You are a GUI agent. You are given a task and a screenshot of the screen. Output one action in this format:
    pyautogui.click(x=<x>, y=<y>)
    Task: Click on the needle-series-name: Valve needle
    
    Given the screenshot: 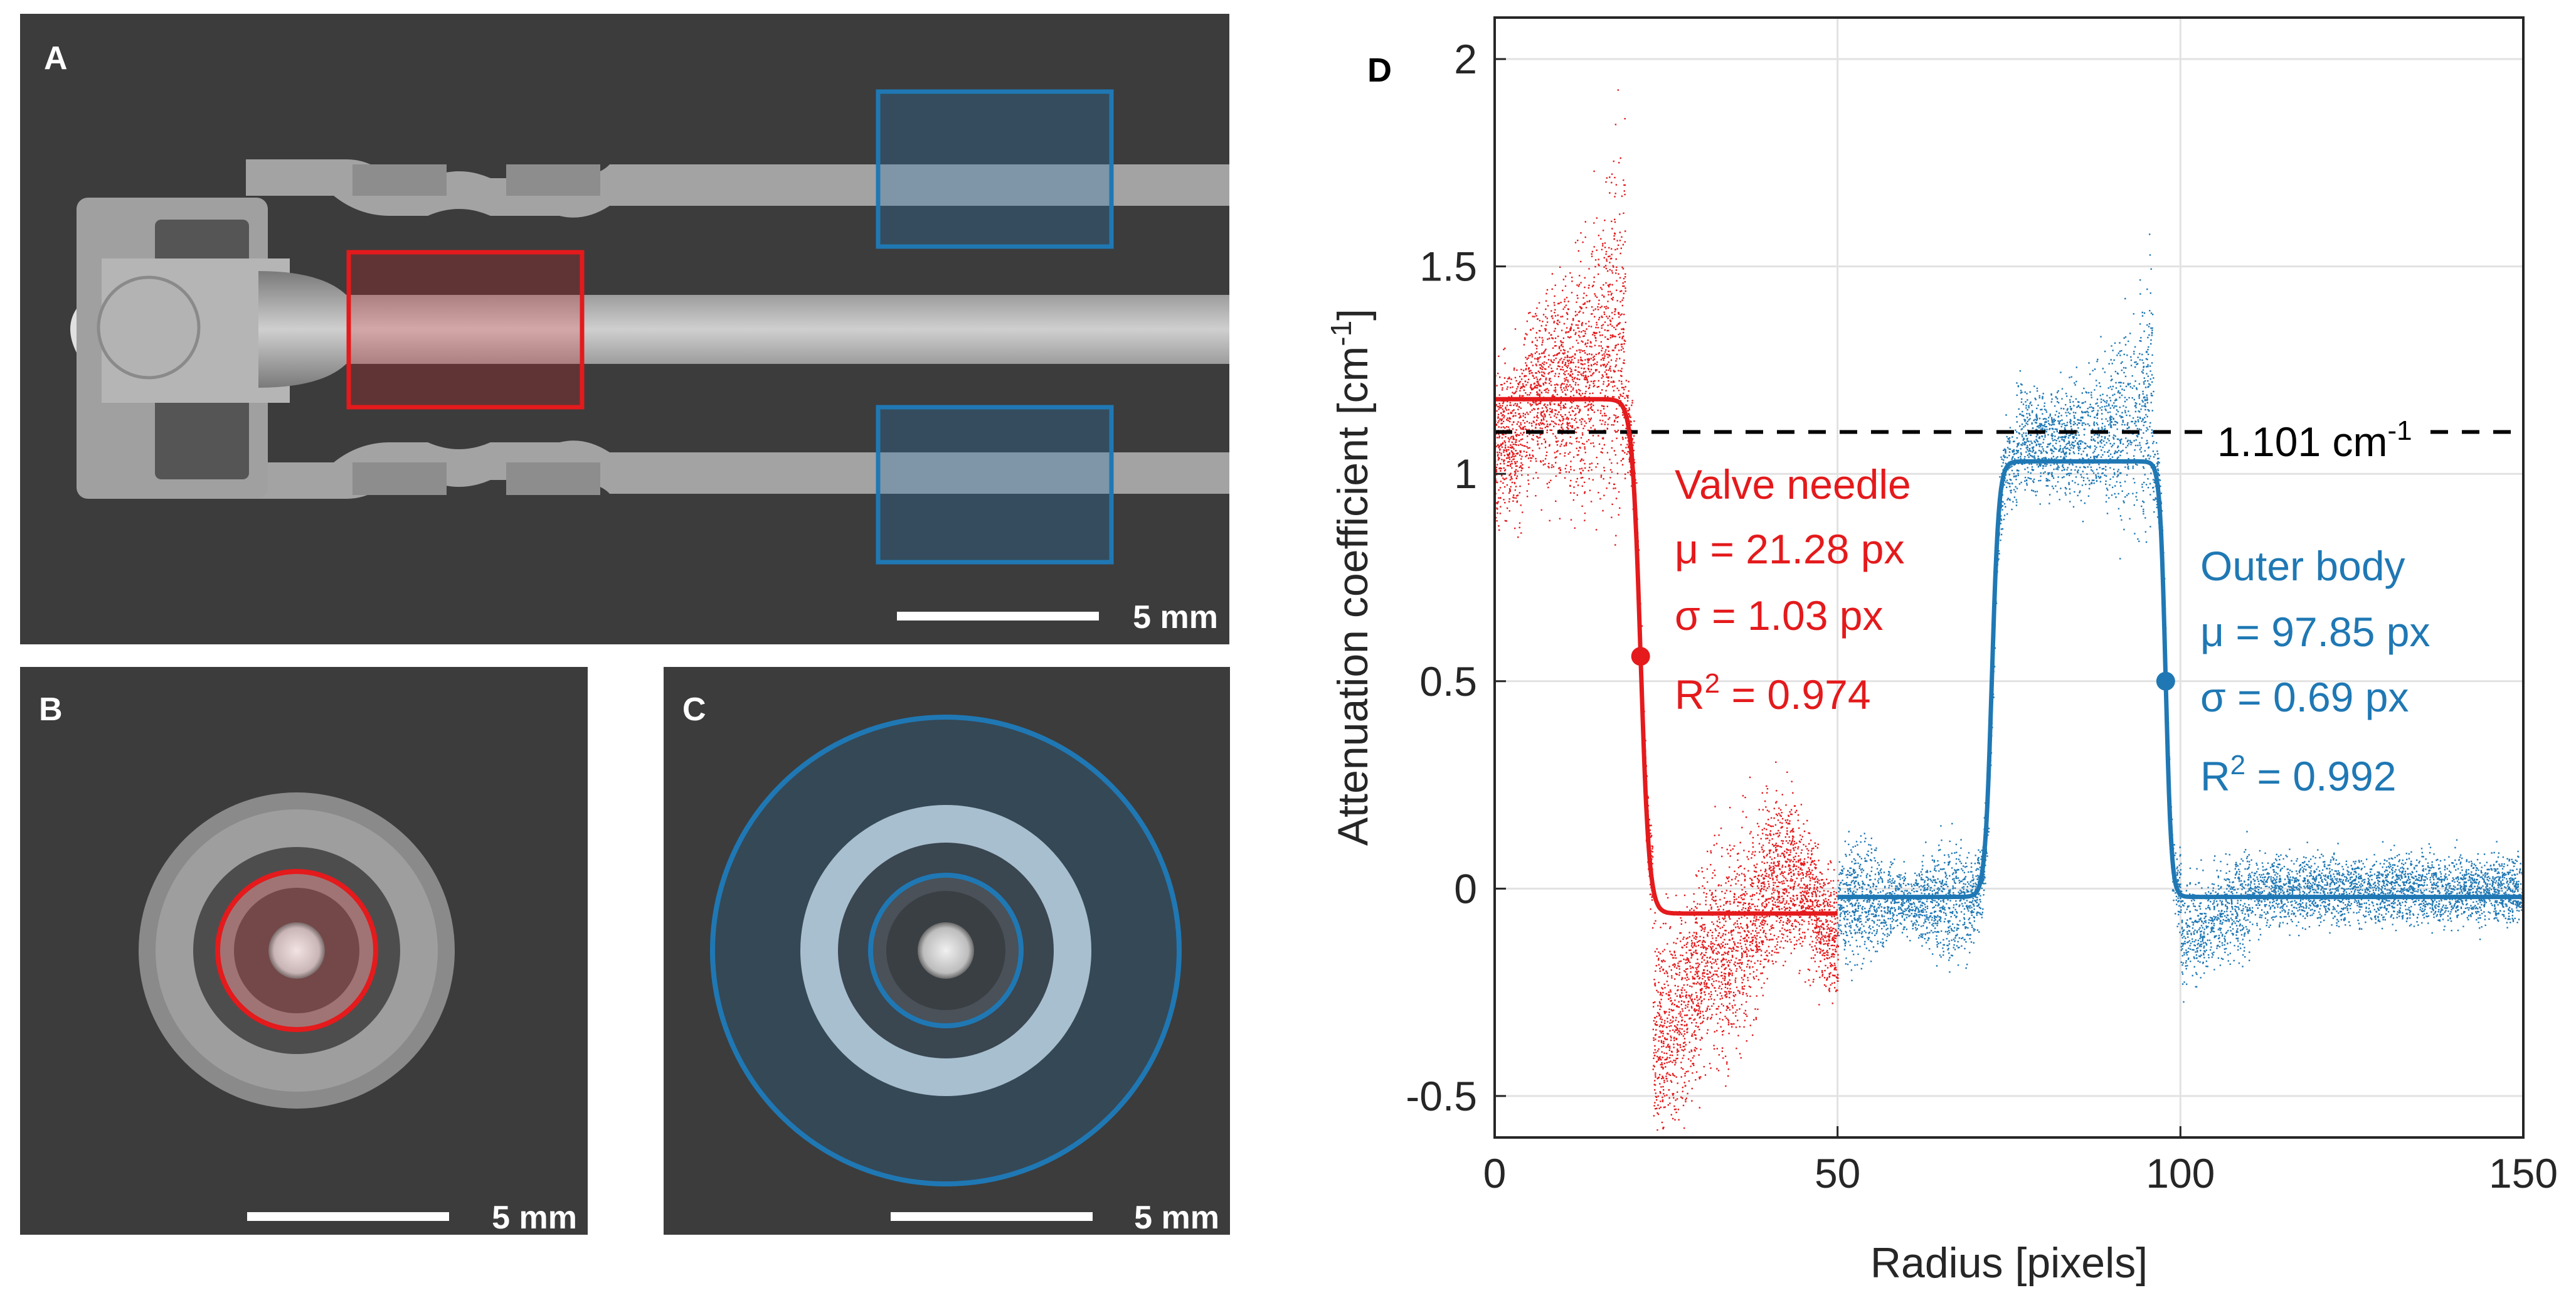 What is the action you would take?
    pyautogui.click(x=1793, y=484)
    